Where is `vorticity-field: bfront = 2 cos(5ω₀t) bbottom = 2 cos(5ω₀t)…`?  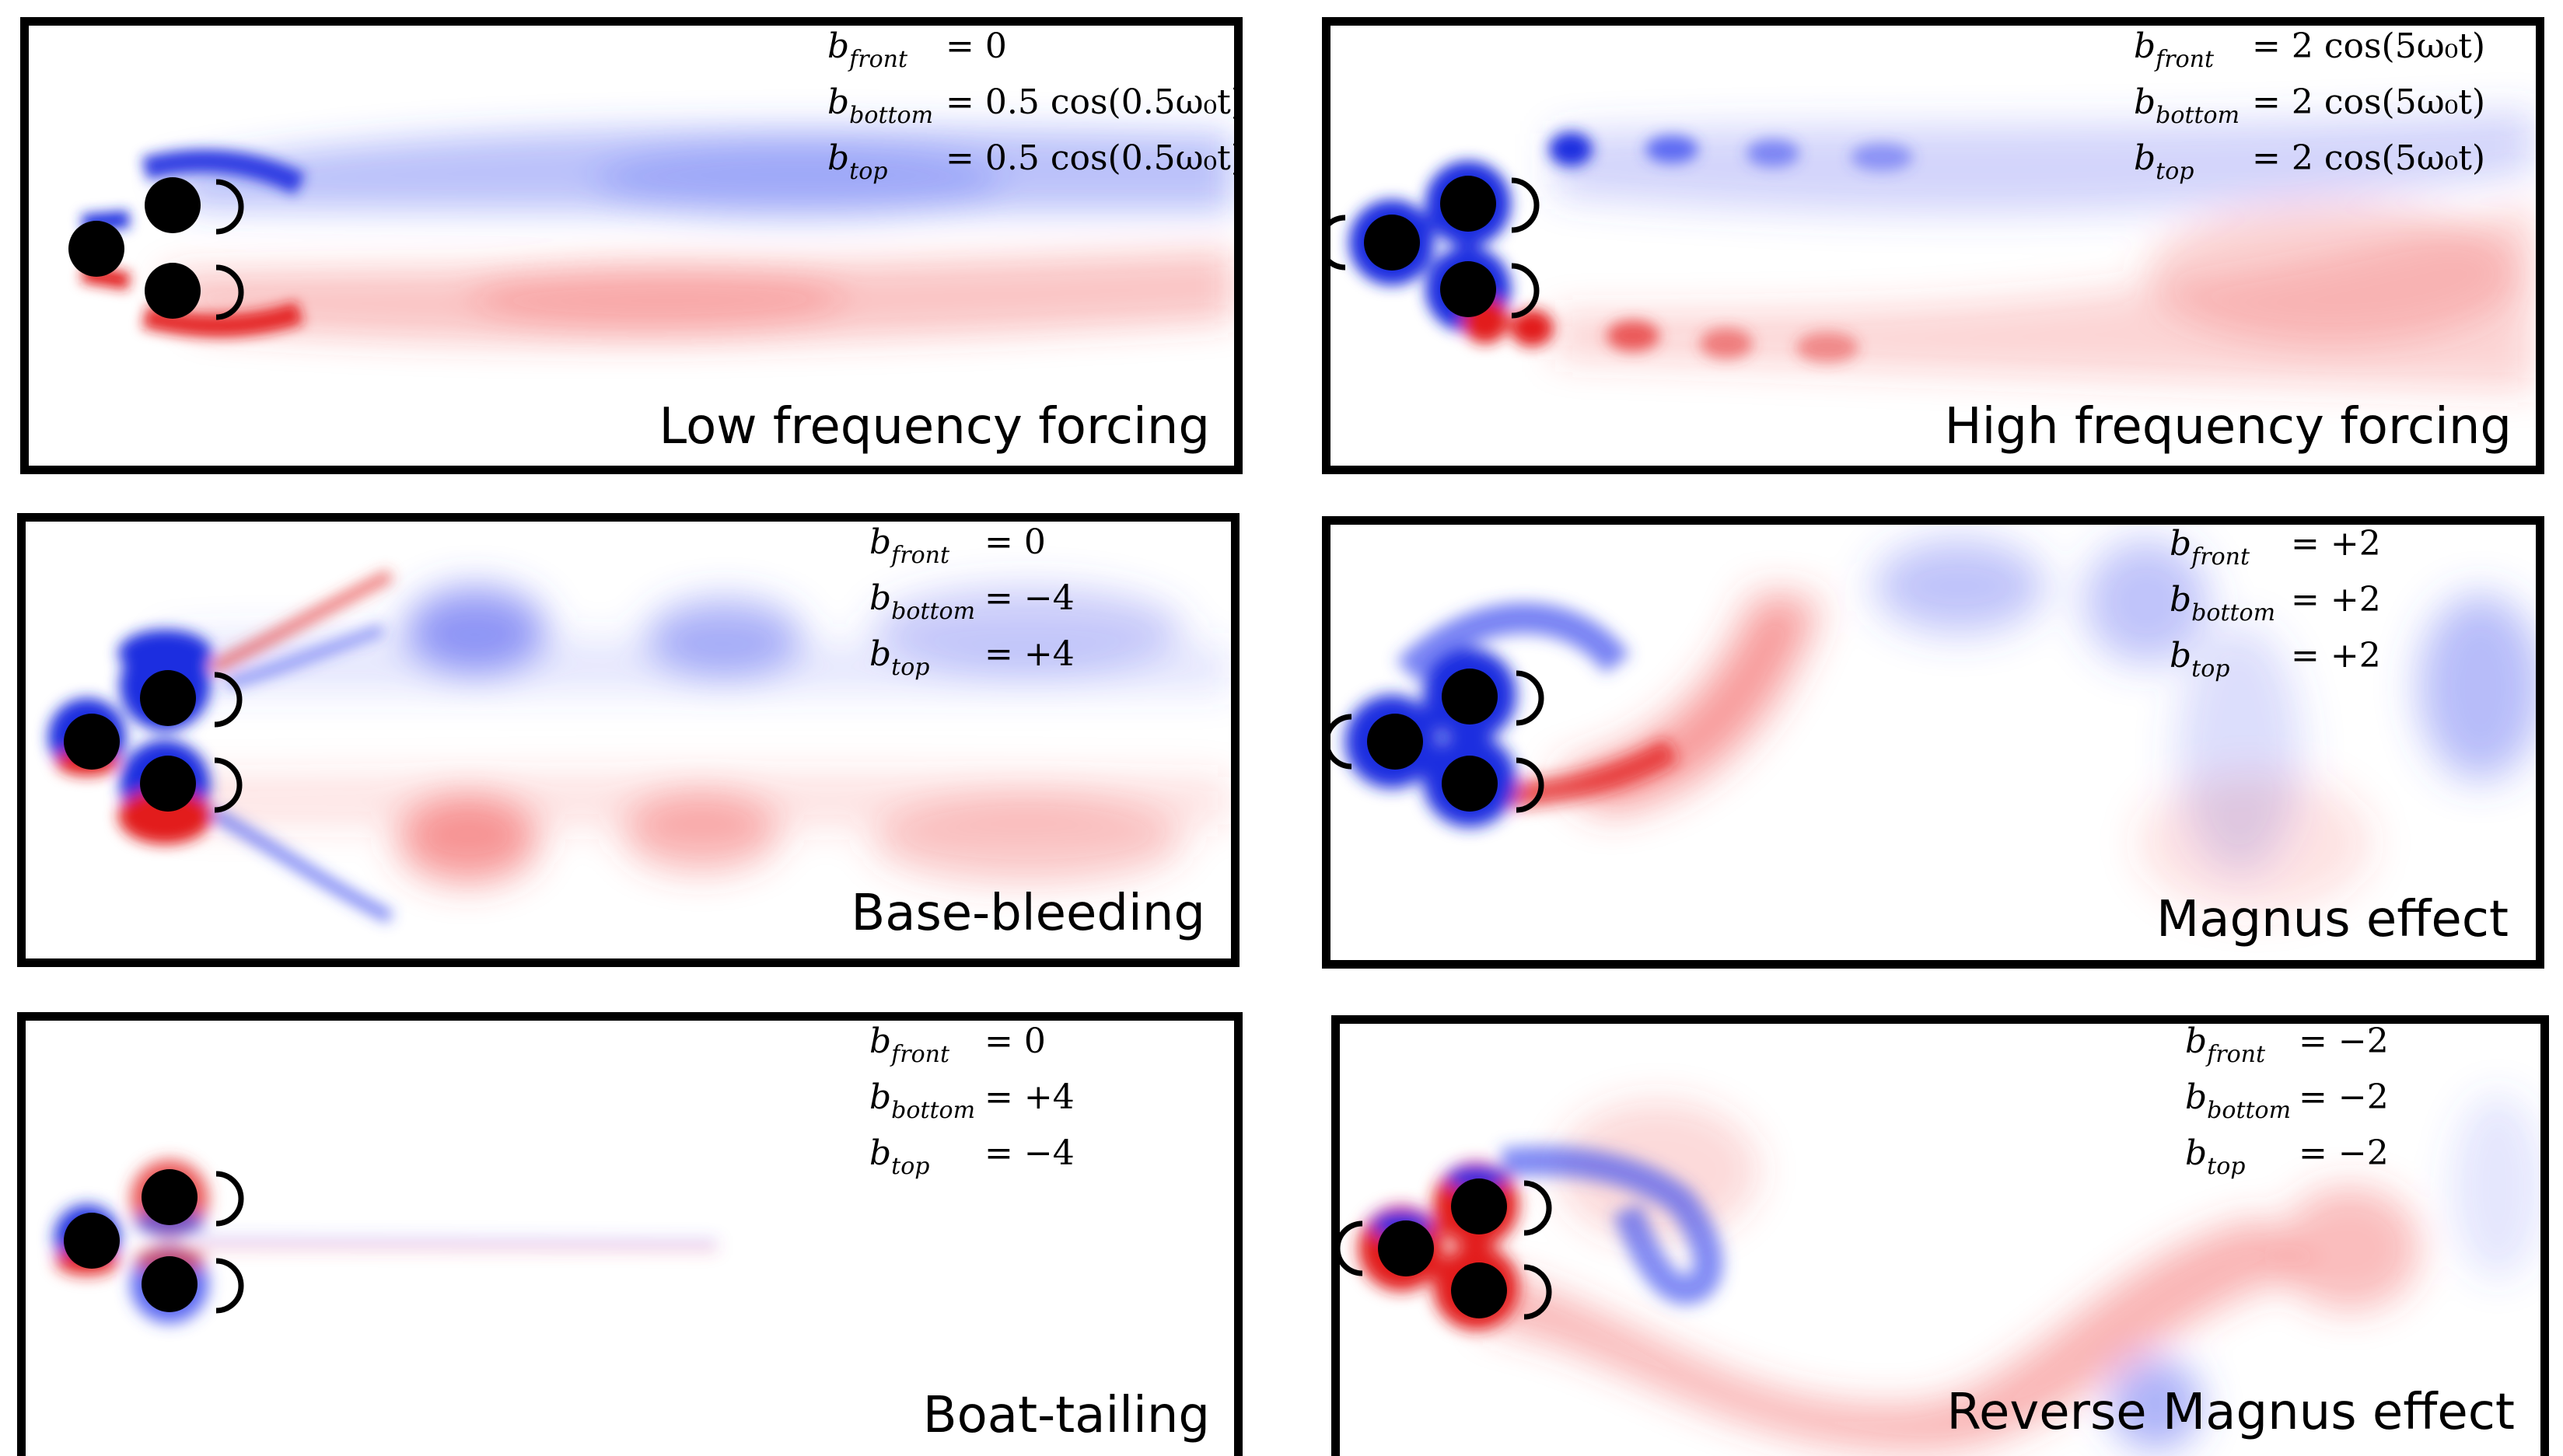
vorticity-field: bfront = 2 cos(5ω₀t) bbottom = 2 cos(5ω₀t)… is located at coordinates (1933, 245).